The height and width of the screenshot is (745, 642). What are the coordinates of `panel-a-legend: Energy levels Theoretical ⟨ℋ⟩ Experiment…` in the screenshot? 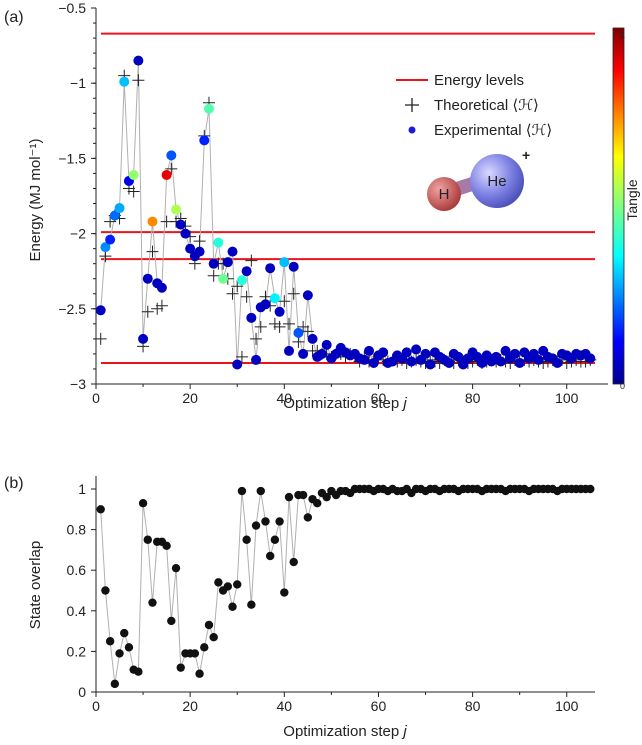 It's located at (474, 105).